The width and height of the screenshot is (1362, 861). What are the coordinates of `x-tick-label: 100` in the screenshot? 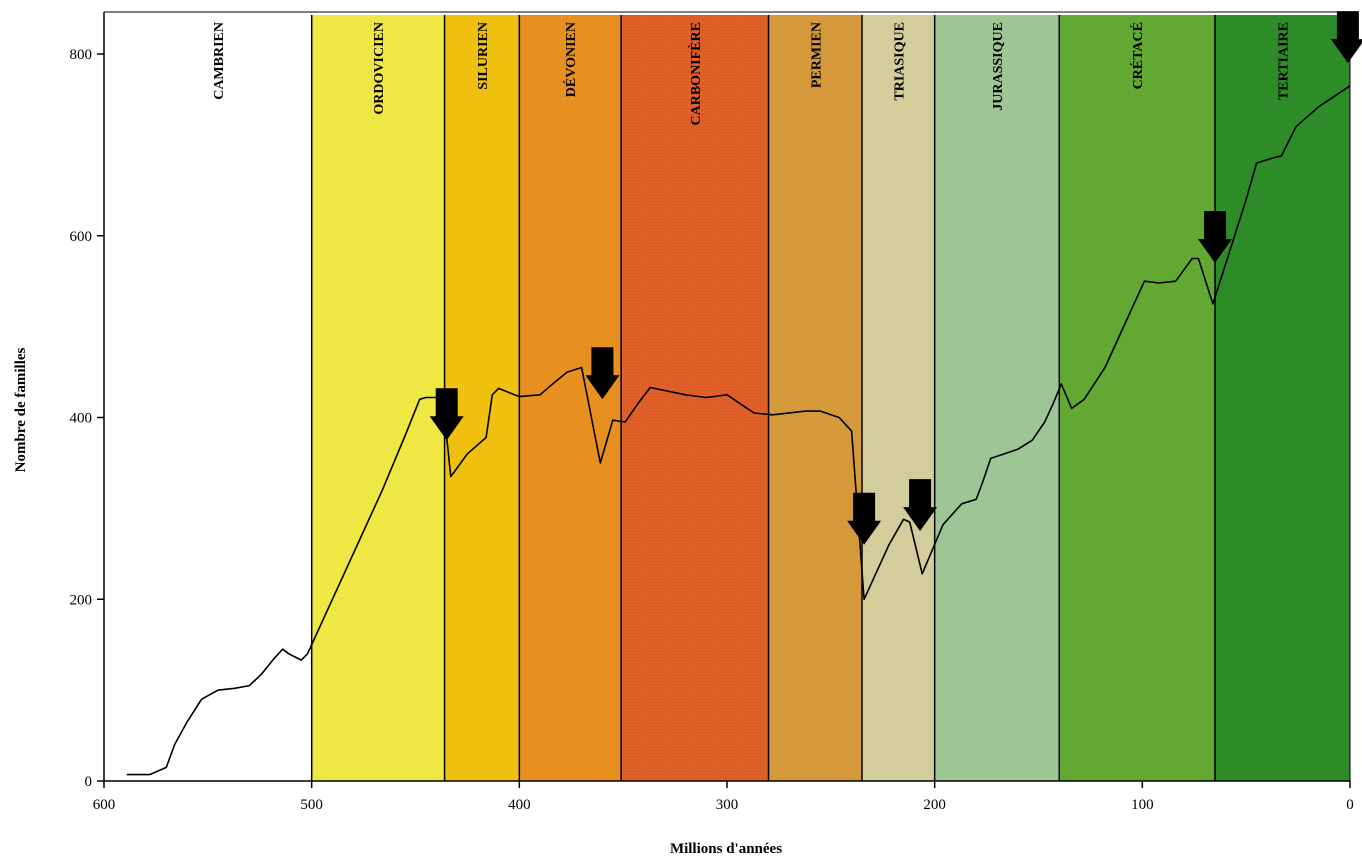 It's located at (1142, 805).